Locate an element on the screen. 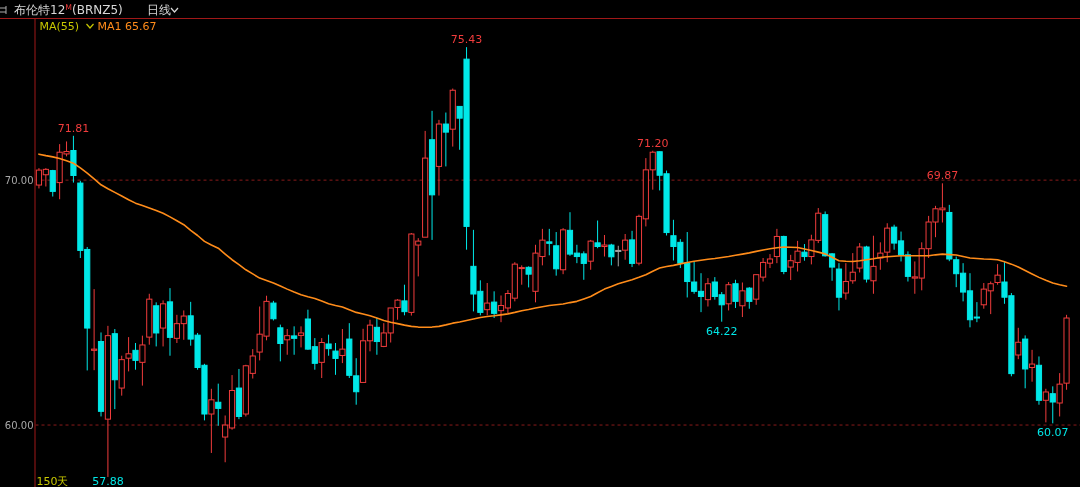  legend-title: MA(55) is located at coordinates (59, 26).